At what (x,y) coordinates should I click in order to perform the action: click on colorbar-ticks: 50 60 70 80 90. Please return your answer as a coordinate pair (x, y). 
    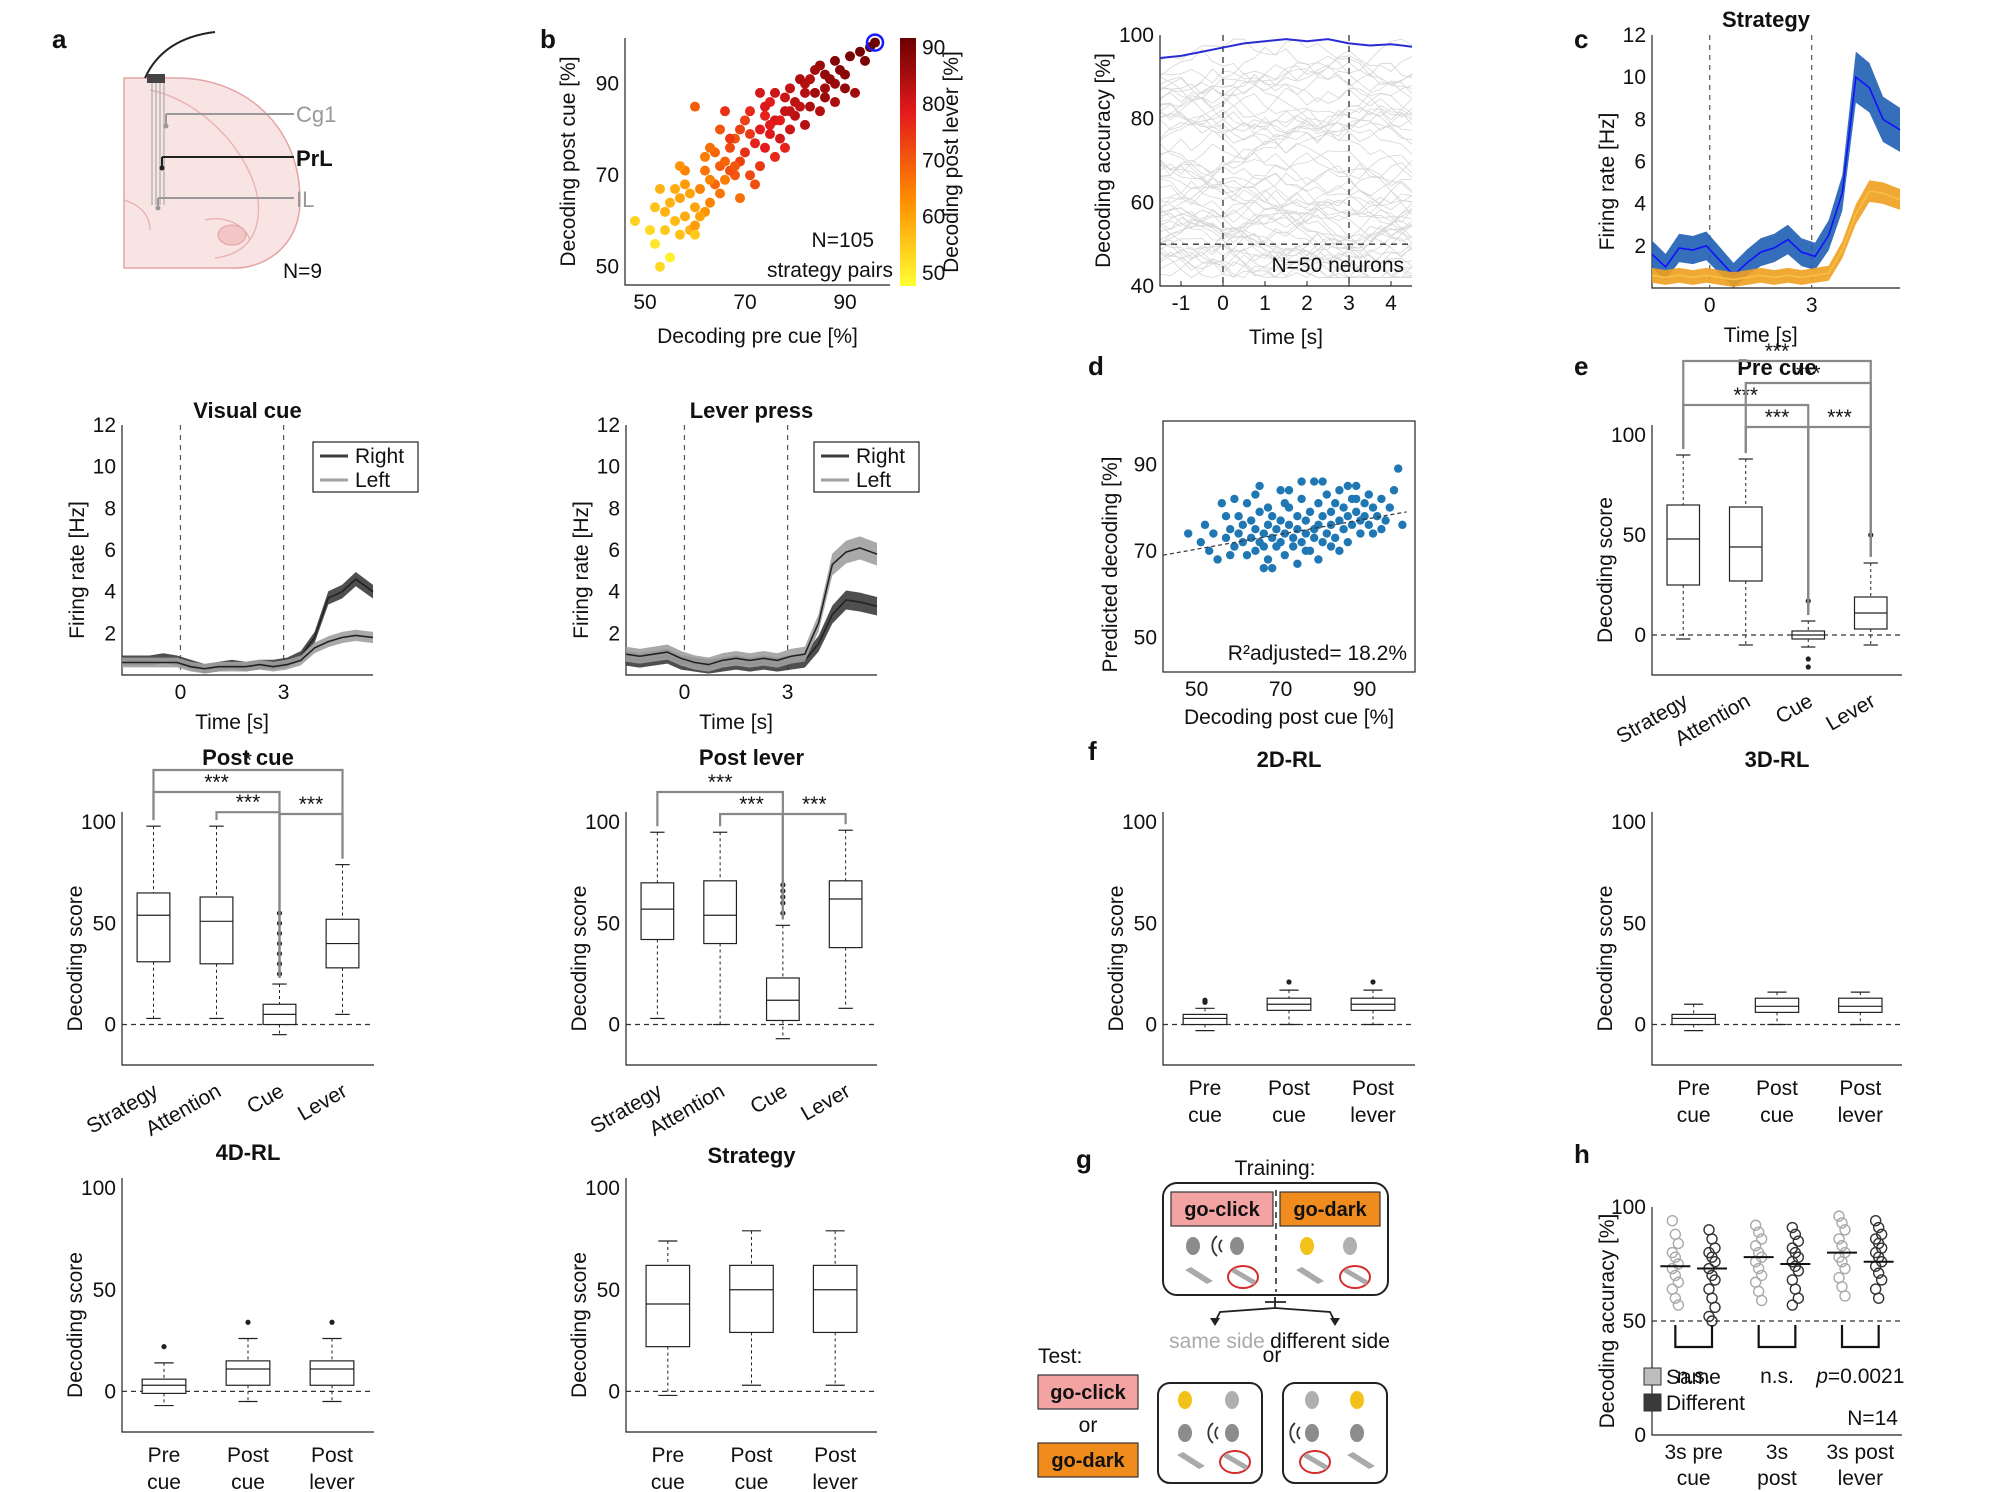
    Looking at the image, I should click on (933, 161).